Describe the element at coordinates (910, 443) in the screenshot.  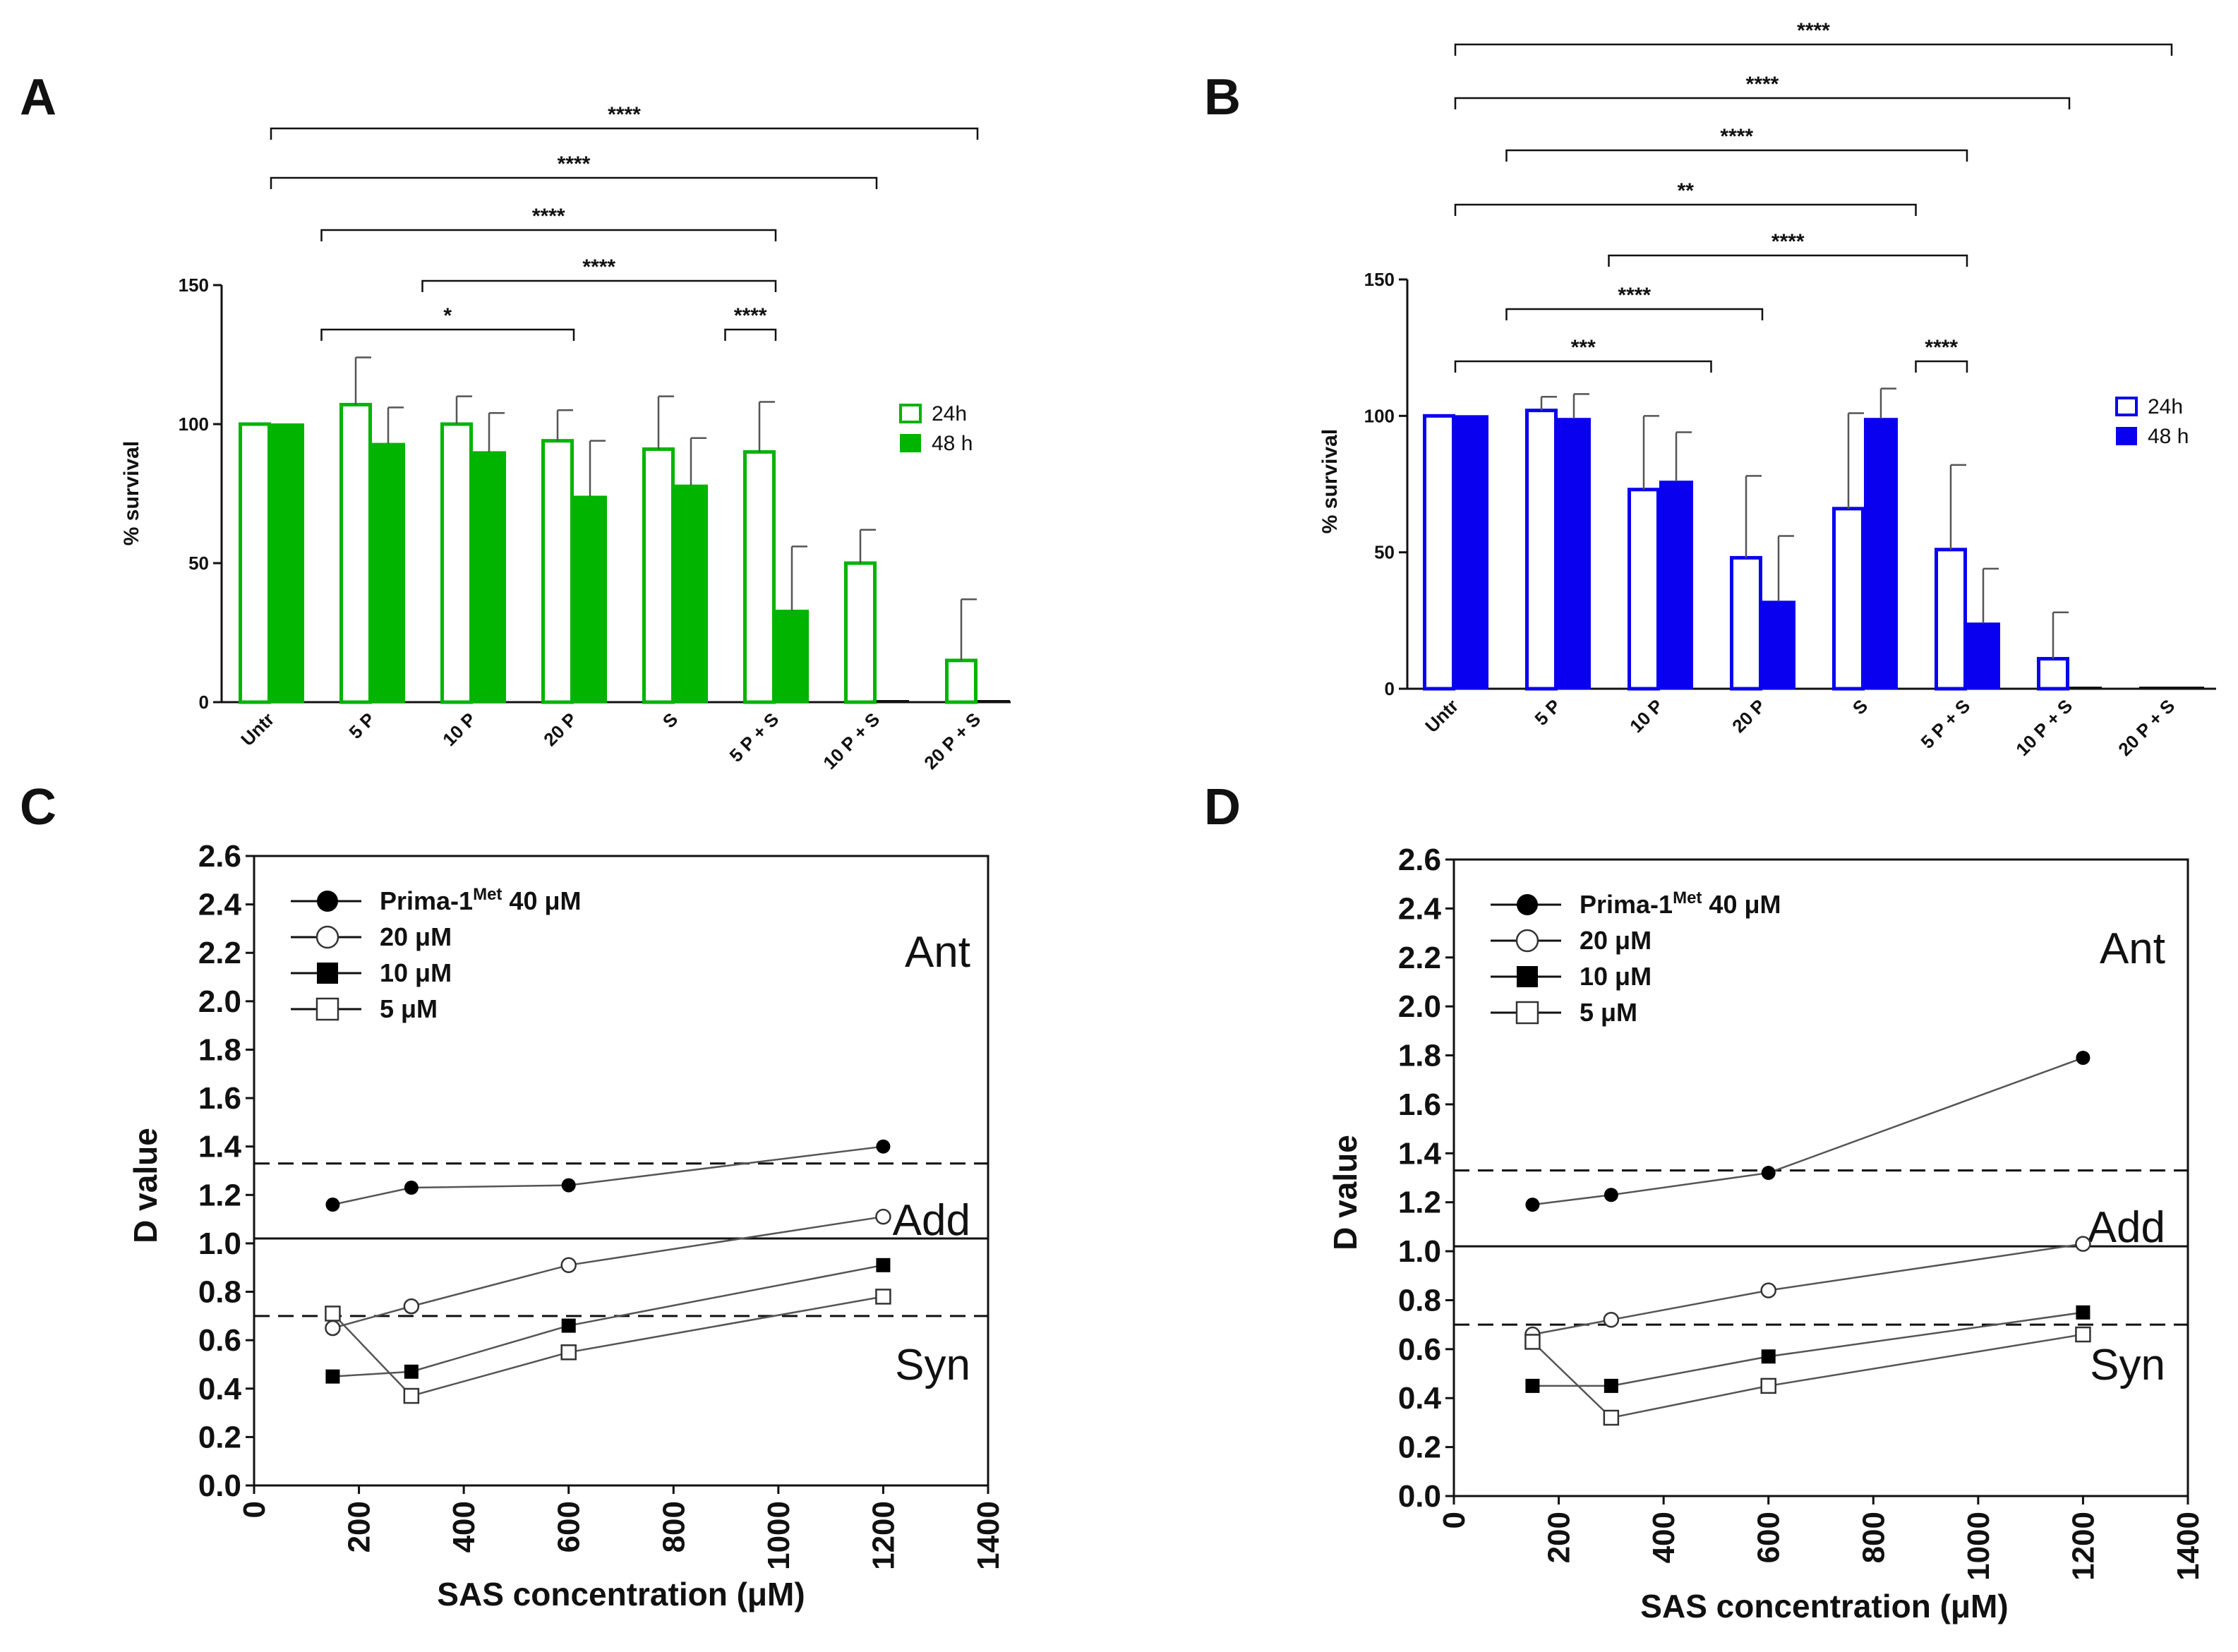
I see `legend-swatch` at that location.